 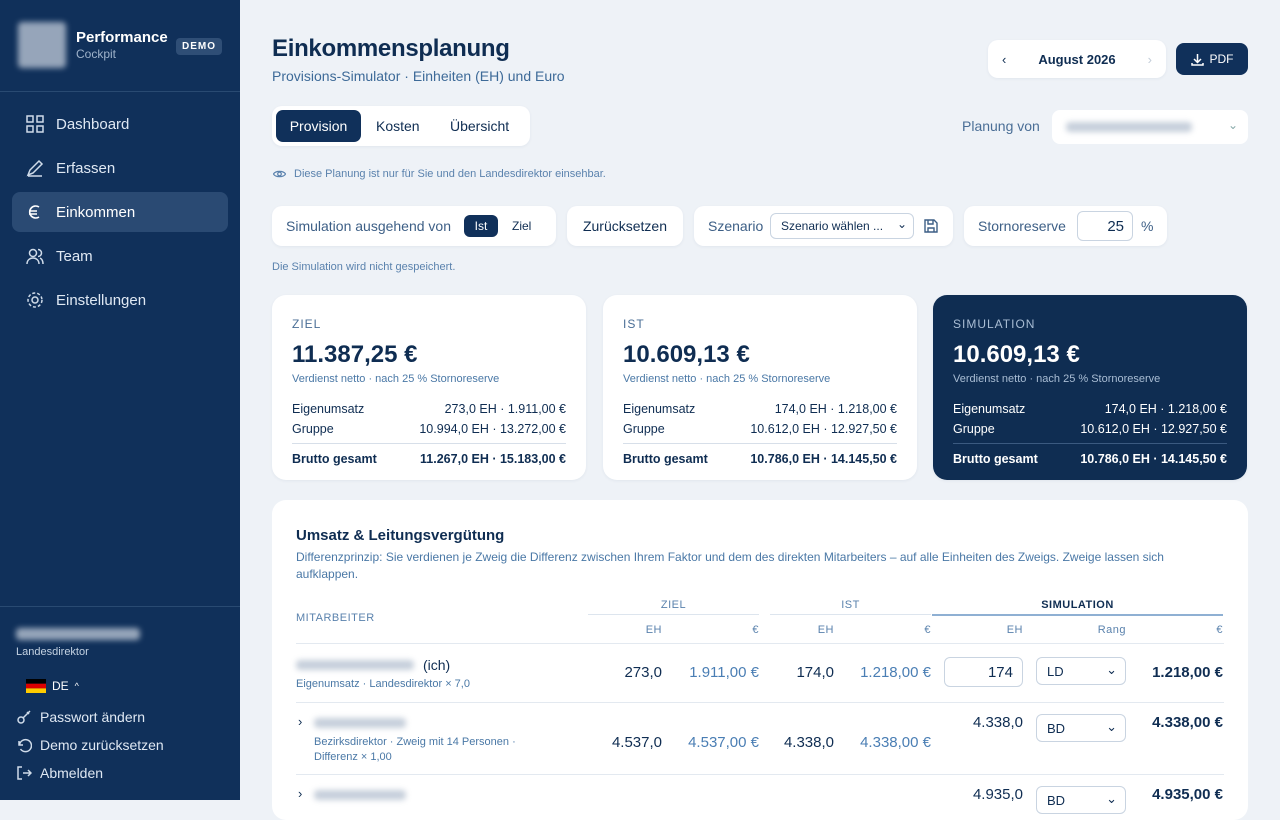 I want to click on cell: 273,0, so click(x=643, y=672).